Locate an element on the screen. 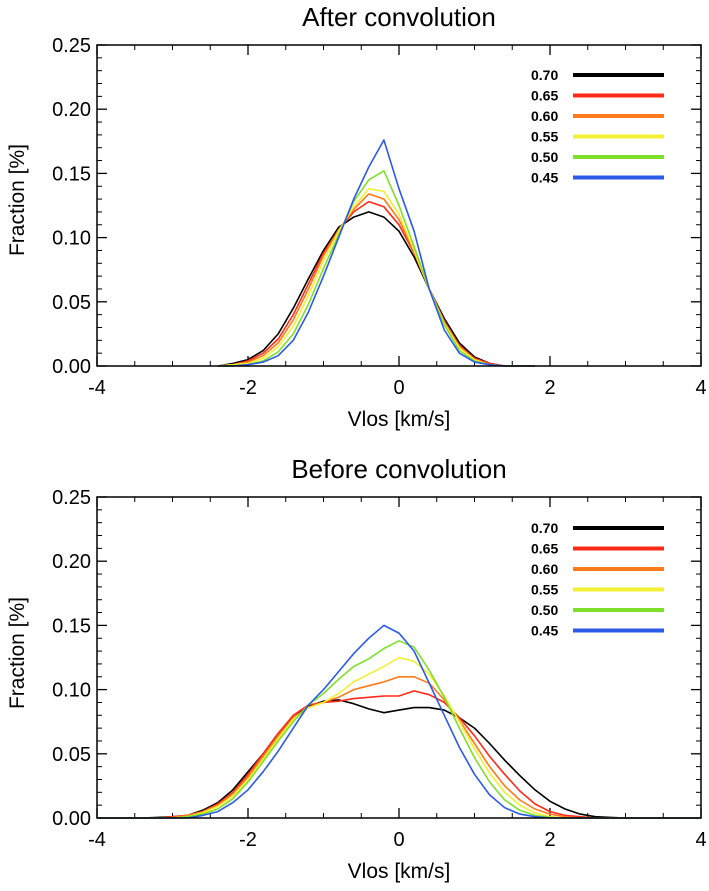 The width and height of the screenshot is (709, 891). series-line-0.55 is located at coordinates (376, 277).